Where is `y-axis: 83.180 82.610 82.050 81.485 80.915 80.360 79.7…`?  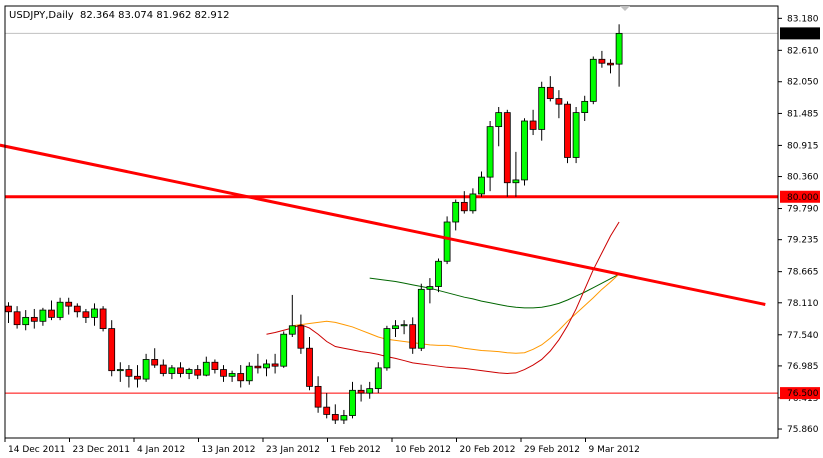 y-axis: 83.180 82.610 82.050 81.485 80.915 80.360 79.7… is located at coordinates (799, 224).